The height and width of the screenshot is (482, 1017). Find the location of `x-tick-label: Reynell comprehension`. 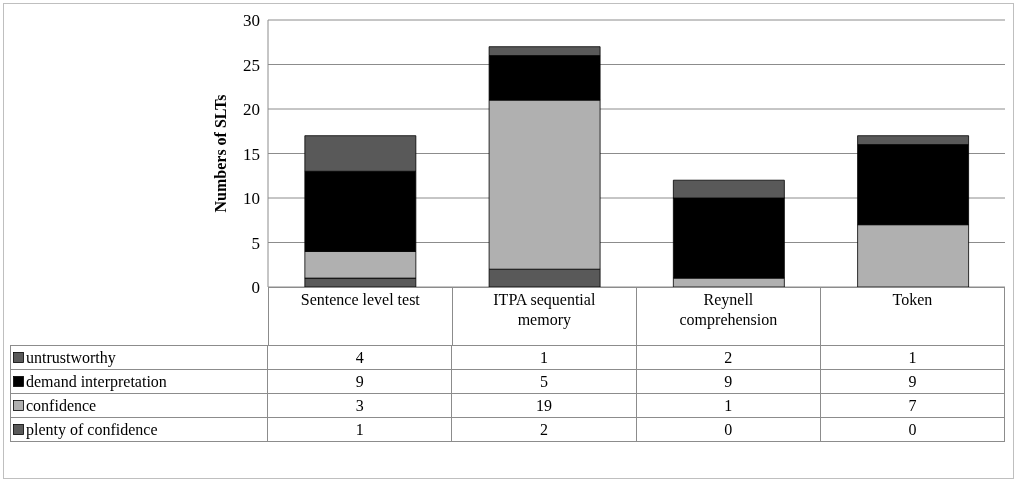

x-tick-label: Reynell comprehension is located at coordinates (728, 310).